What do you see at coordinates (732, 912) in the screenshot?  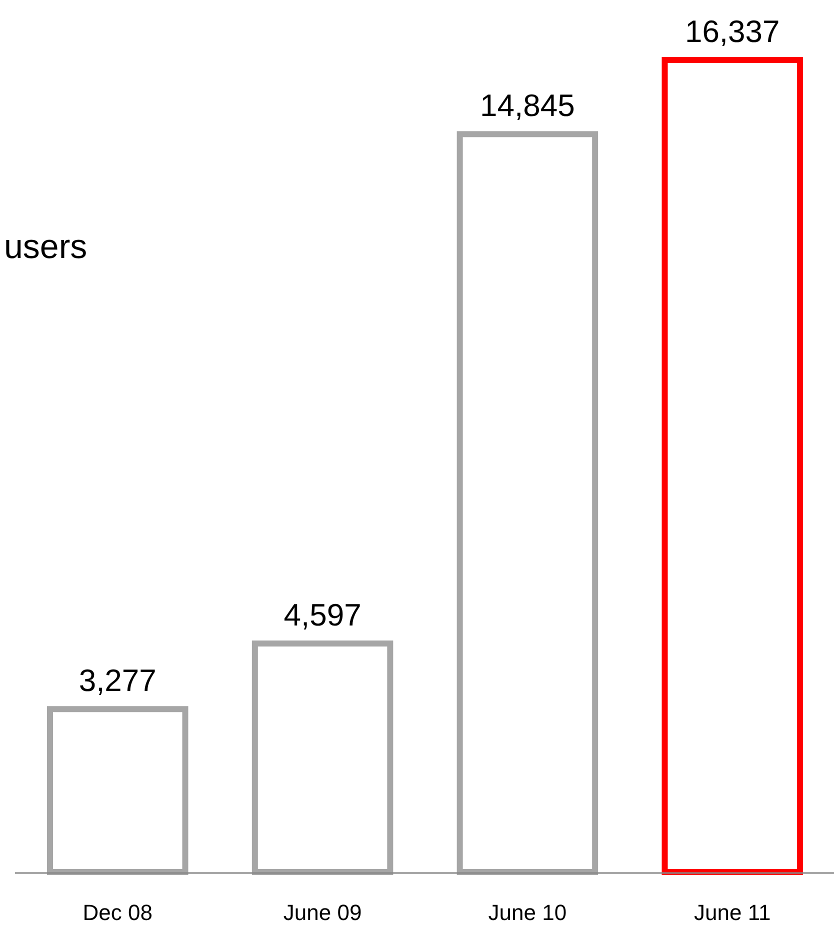 I see `x-tick-label: June 11` at bounding box center [732, 912].